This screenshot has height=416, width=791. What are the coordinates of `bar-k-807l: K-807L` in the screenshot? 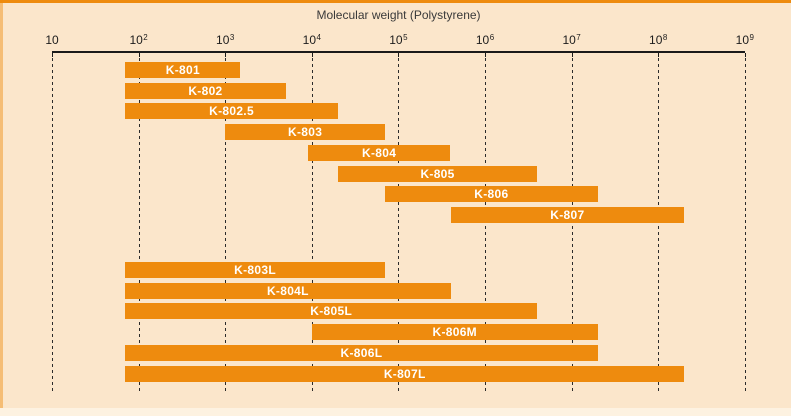 It's located at (405, 373).